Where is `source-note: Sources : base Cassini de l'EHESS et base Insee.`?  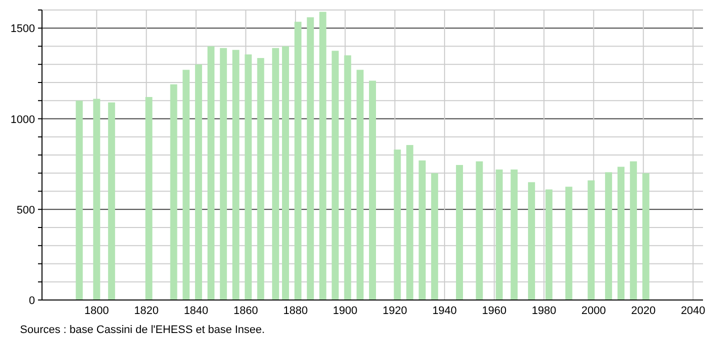
source-note: Sources : base Cassini de l'EHESS et base Insee. is located at coordinates (142, 330).